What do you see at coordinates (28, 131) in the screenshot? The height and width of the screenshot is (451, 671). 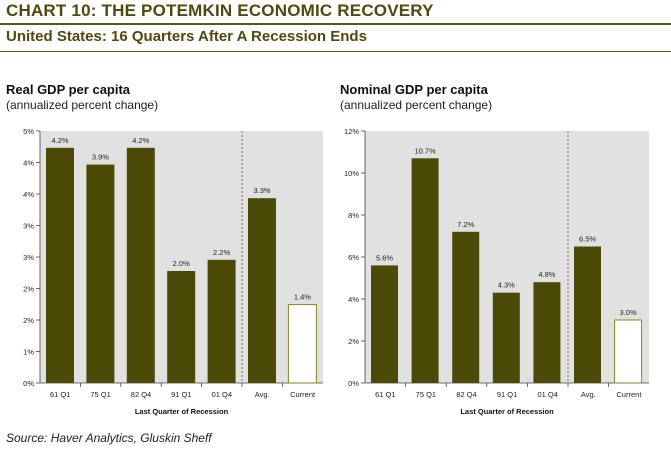 I see `y-tick-label: 5%` at bounding box center [28, 131].